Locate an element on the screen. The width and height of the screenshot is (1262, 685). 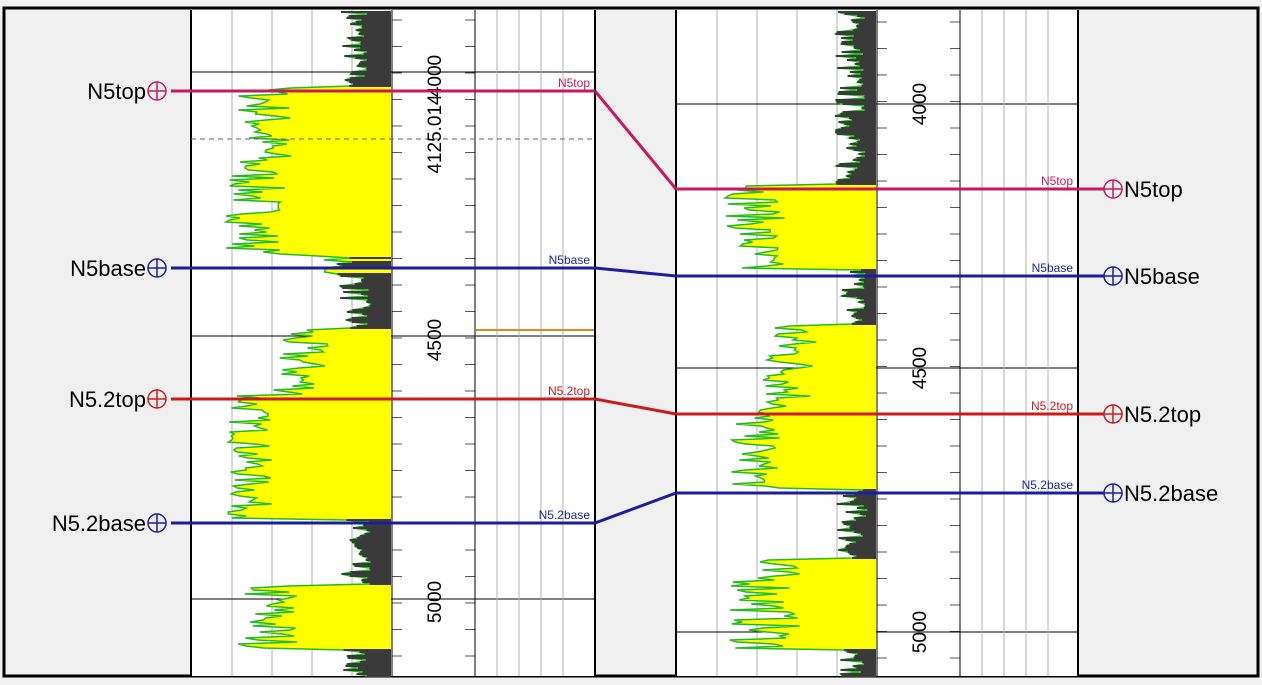
left-sand-shade is located at coordinates (308, 344).